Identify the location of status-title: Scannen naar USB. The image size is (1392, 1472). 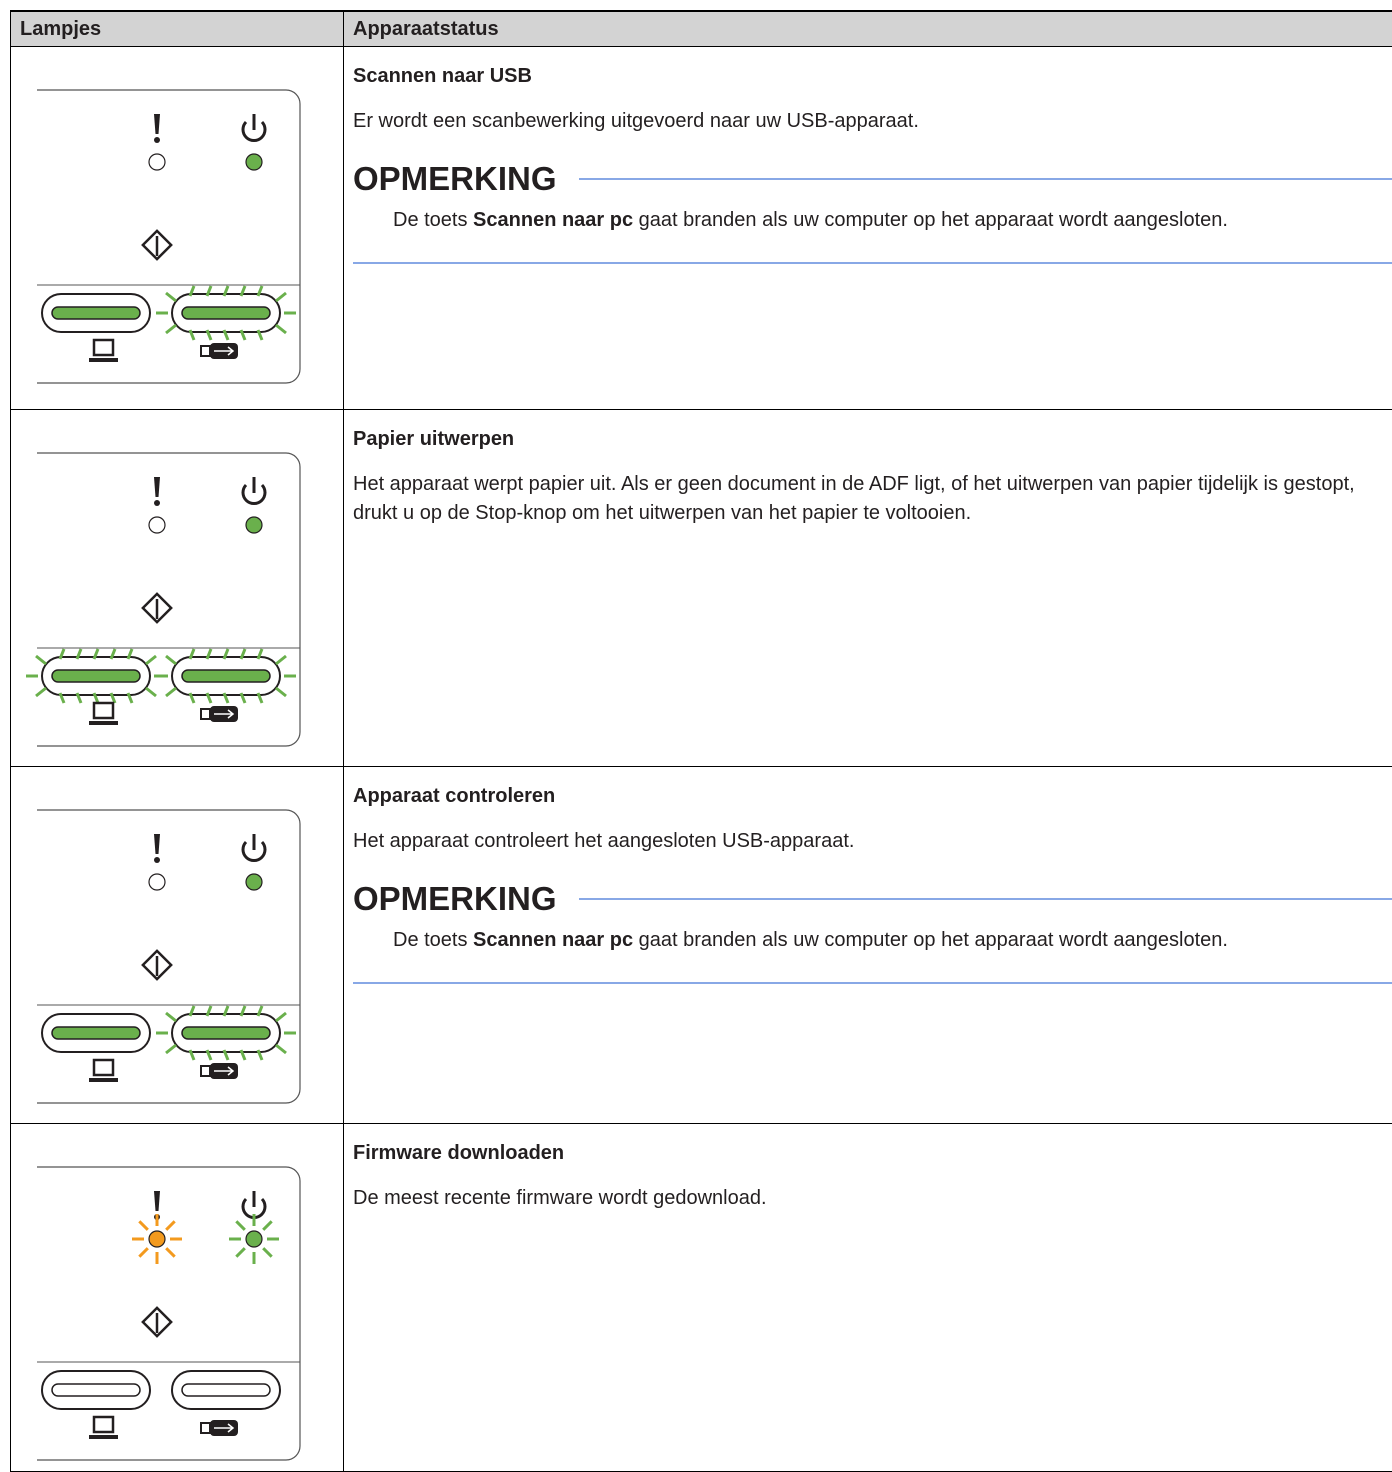
(442, 76).